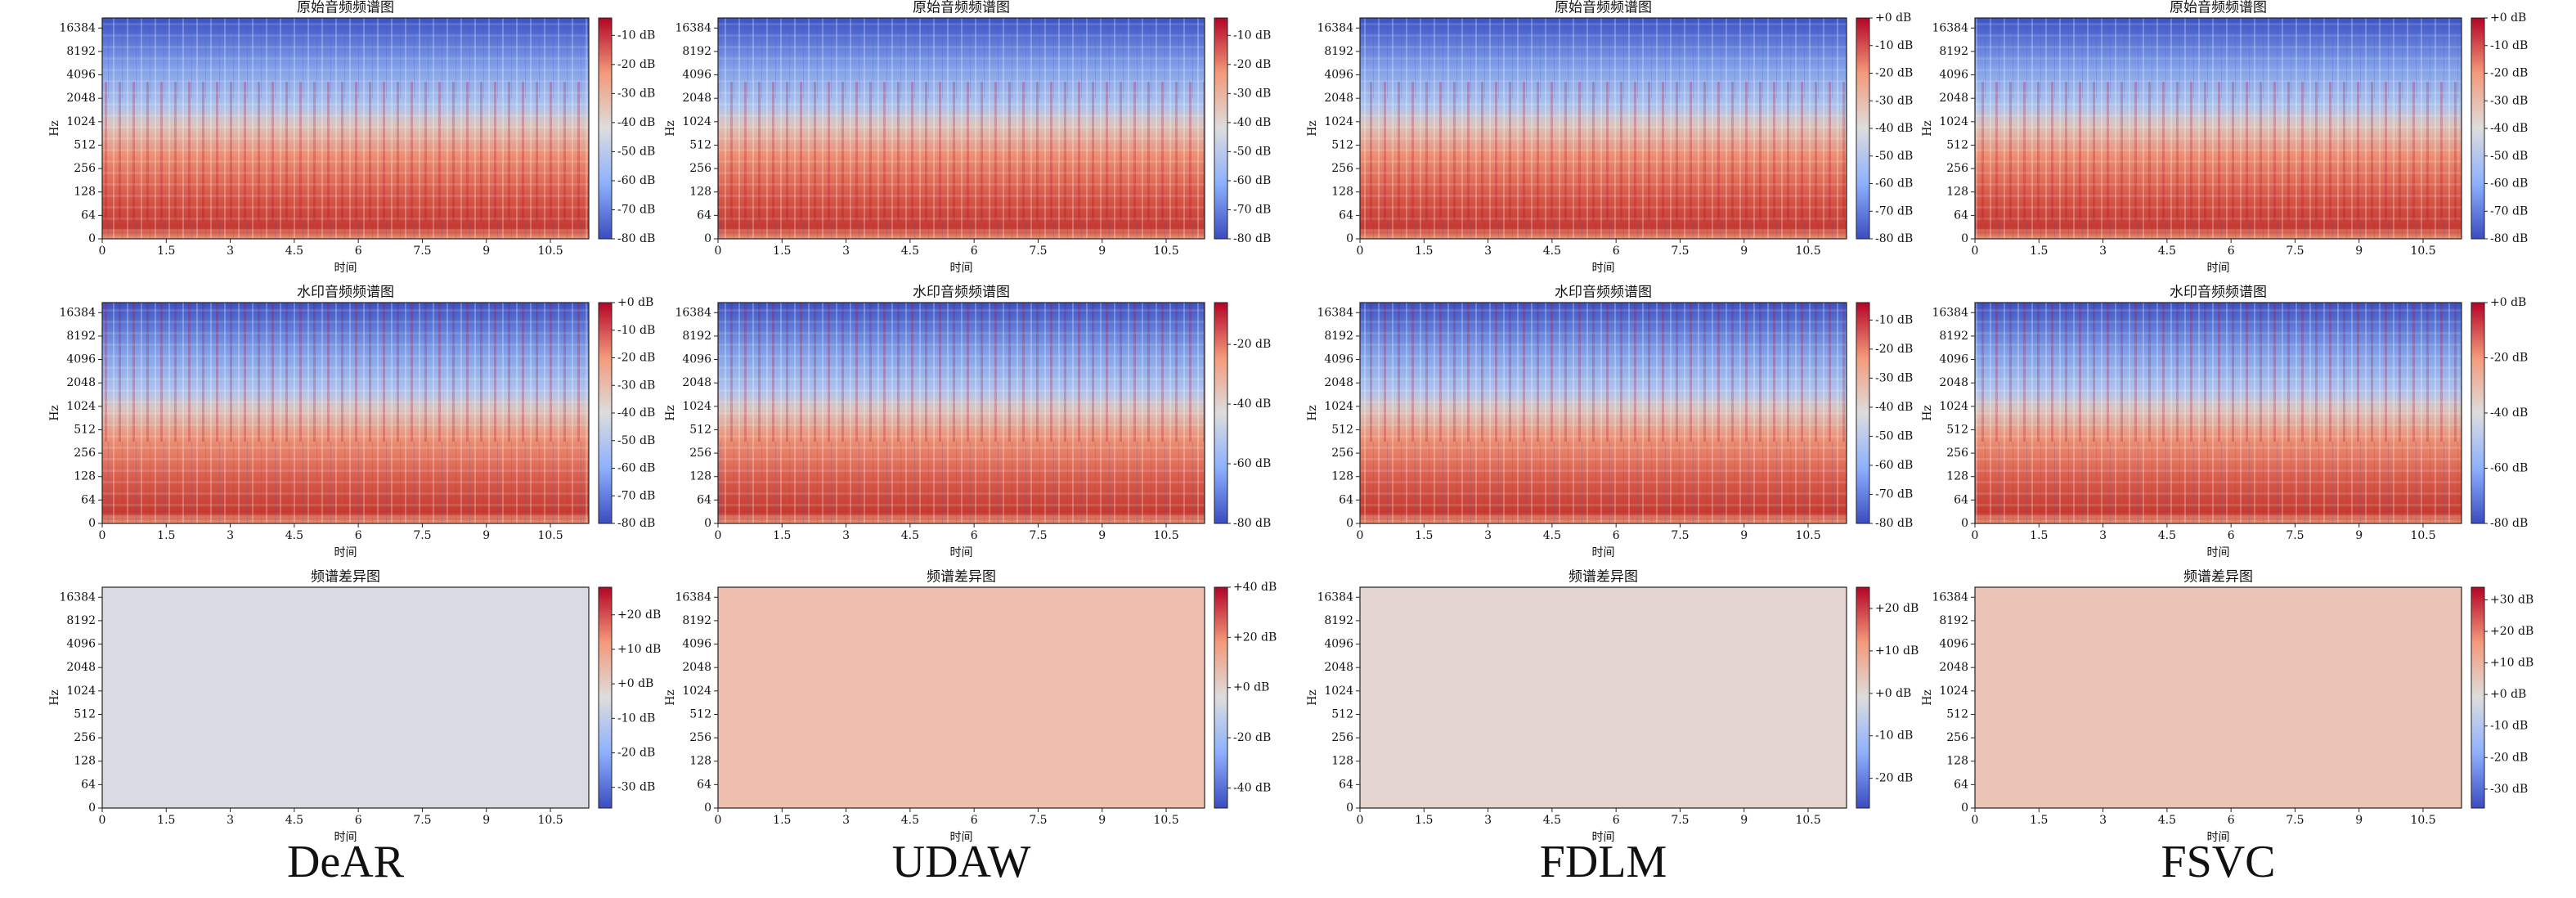 Image resolution: width=2576 pixels, height=898 pixels. What do you see at coordinates (2509, 128) in the screenshot?
I see `colorbar-tick-label: -40 dB` at bounding box center [2509, 128].